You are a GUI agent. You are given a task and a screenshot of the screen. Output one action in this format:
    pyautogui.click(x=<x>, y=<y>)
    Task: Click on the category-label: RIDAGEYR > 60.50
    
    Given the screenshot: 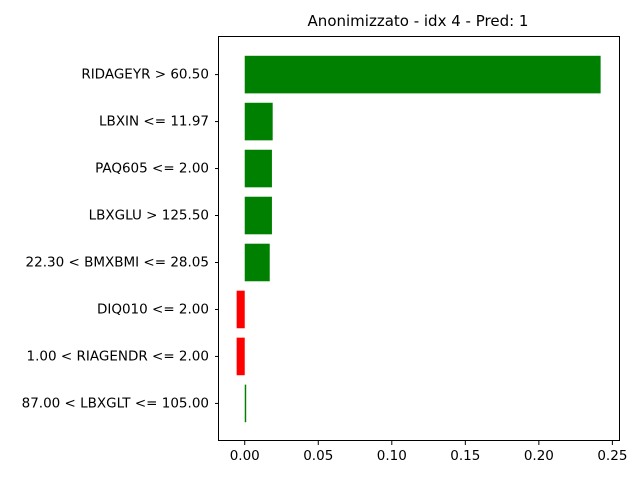 What is the action you would take?
    pyautogui.click(x=145, y=75)
    